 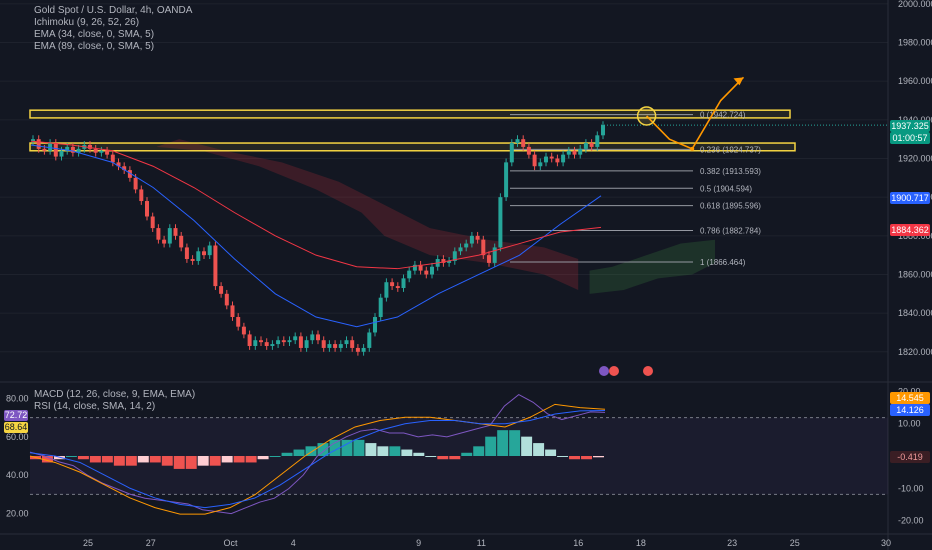 I want to click on legend-ema34: EMA (34, close, 0, SMA, 5), so click(x=94, y=34).